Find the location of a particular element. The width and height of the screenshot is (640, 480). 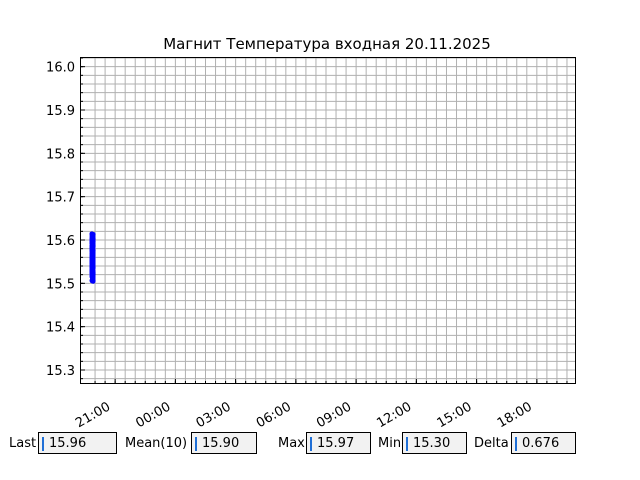

y-tick-label: 15.9 is located at coordinates (60, 111).